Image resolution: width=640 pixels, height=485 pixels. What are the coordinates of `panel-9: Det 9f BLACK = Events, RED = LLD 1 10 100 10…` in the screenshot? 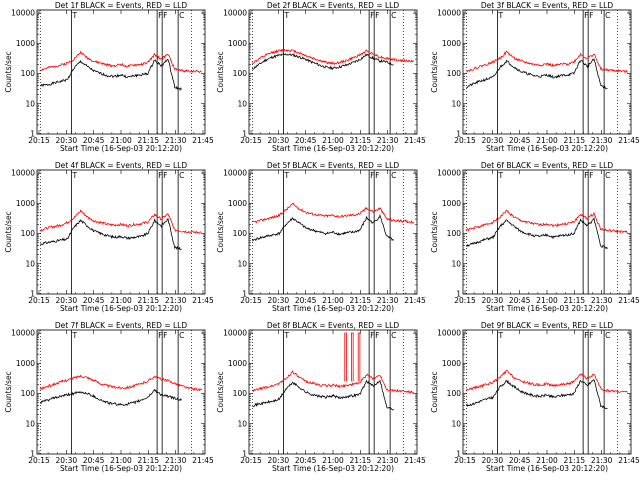 It's located at (535, 397).